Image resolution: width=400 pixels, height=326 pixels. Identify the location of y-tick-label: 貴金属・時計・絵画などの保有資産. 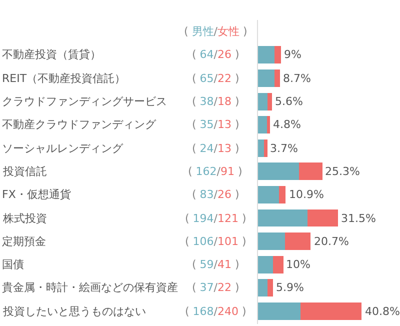
(90, 287).